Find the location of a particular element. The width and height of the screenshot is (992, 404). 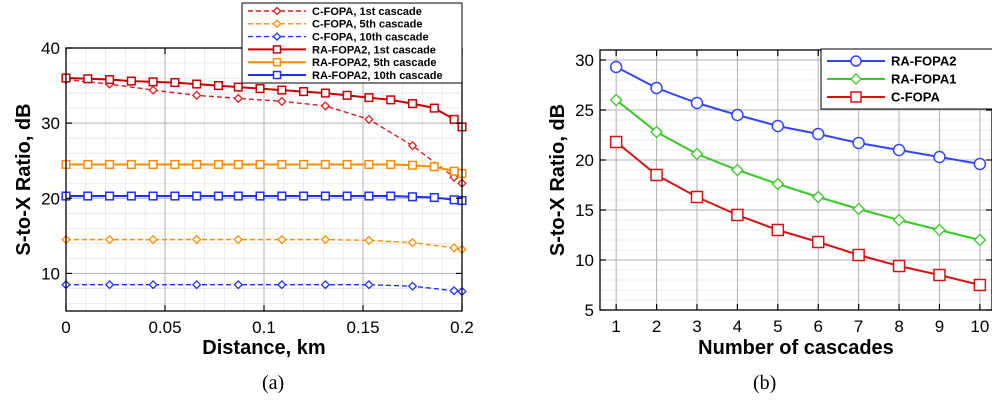

series-c-fopa-5th-cascade-line is located at coordinates (264, 244).